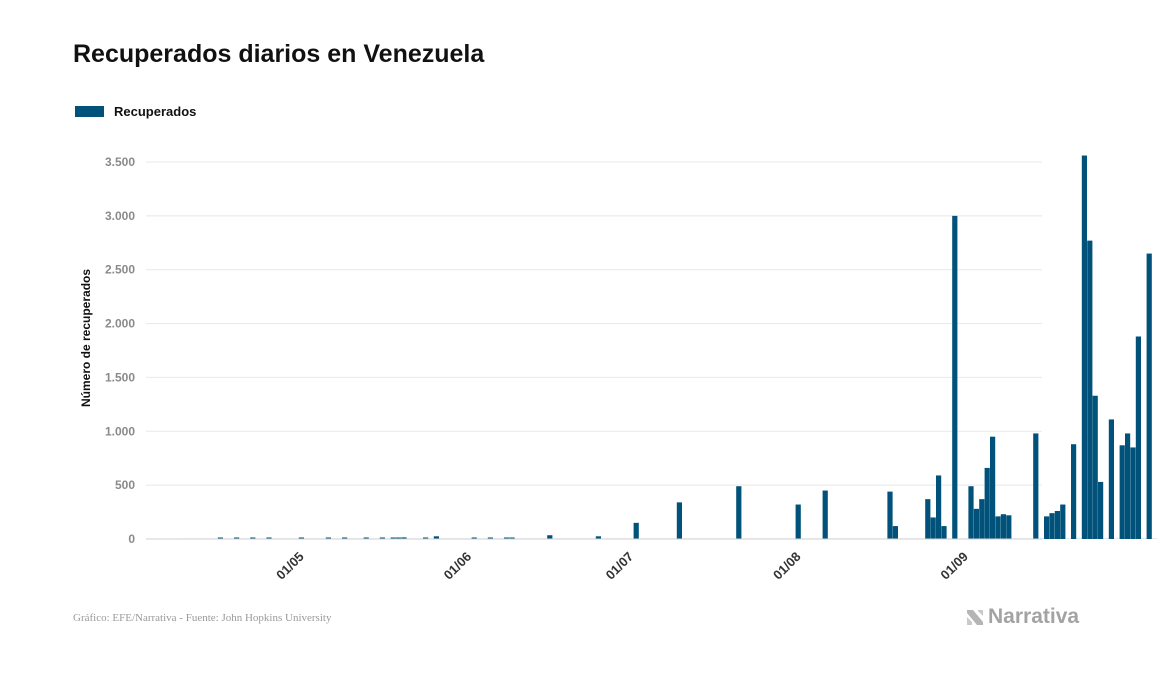  I want to click on x-tick-label: 01/06, so click(458, 566).